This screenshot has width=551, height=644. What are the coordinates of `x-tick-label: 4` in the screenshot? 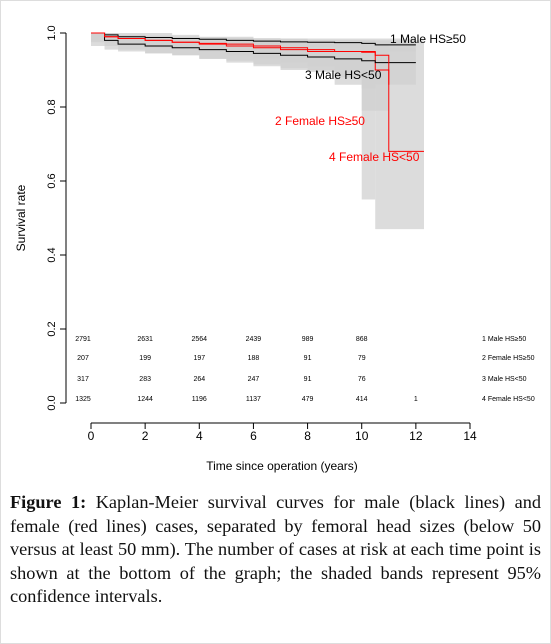 It's located at (199, 436).